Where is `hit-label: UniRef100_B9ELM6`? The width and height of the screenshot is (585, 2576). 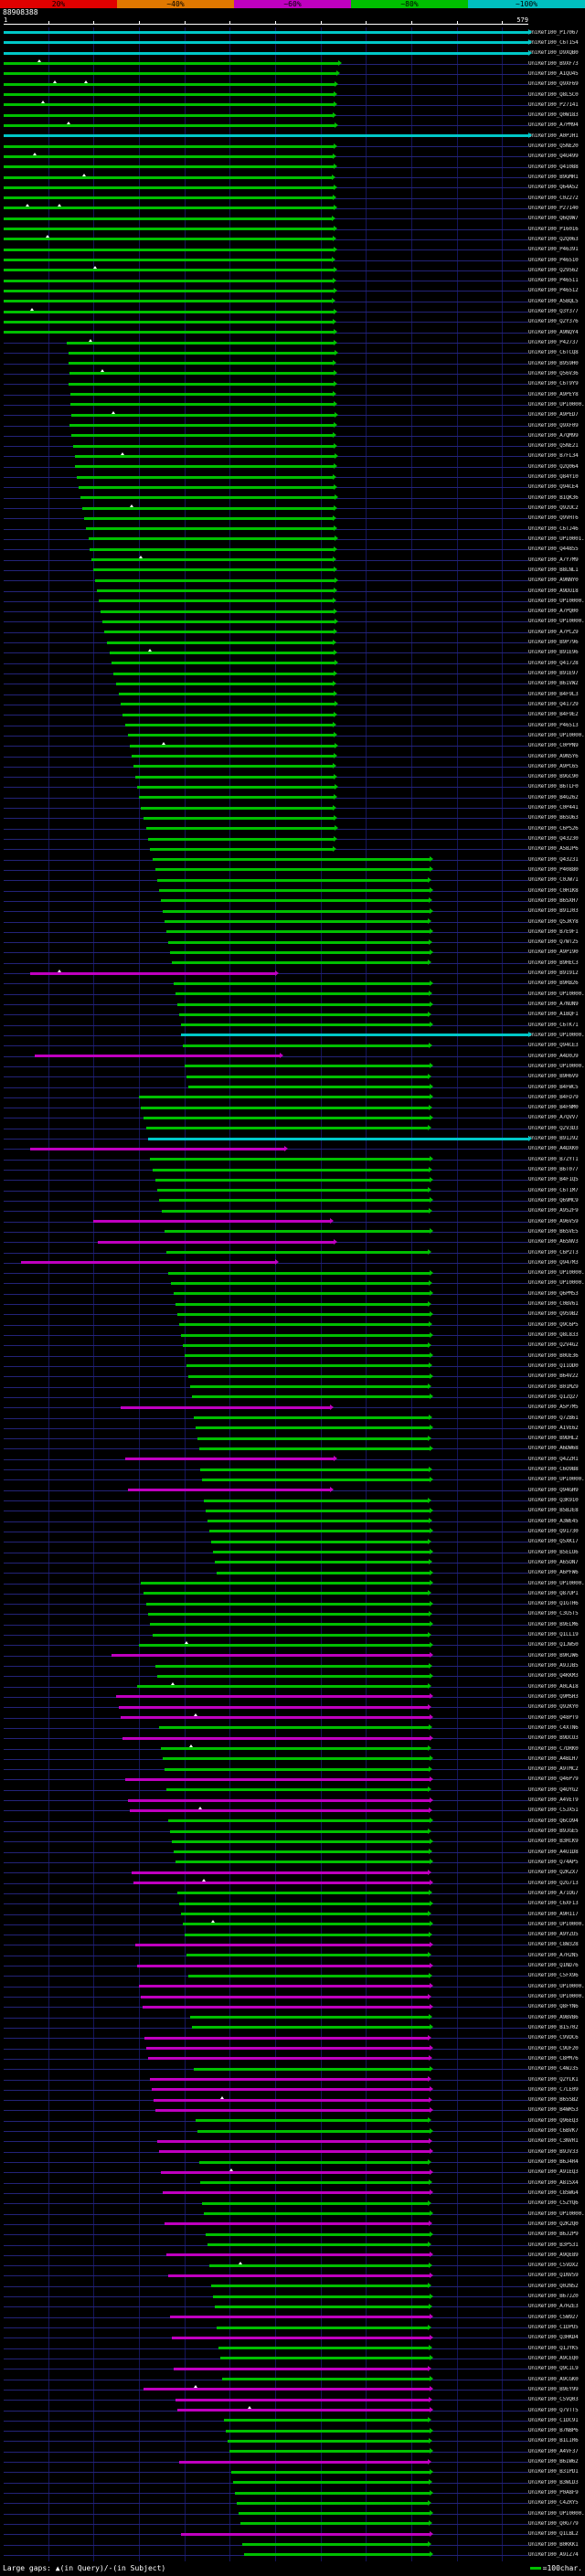
hit-label: UniRef100_B9ELM6 is located at coordinates (553, 1624).